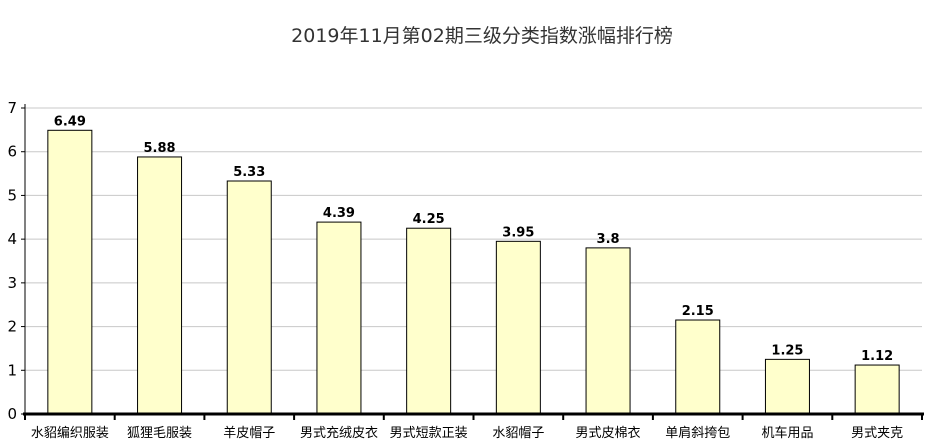 Image resolution: width=941 pixels, height=447 pixels. Describe the element at coordinates (12, 327) in the screenshot. I see `y-tick-label: 2` at that location.